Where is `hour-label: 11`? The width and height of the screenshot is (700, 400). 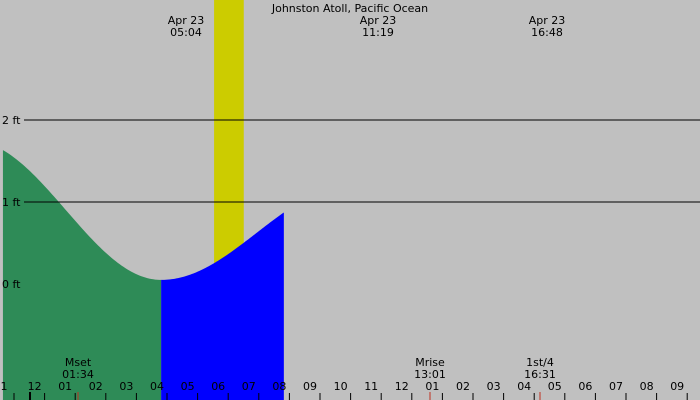 hour-label: 11 is located at coordinates (371, 386).